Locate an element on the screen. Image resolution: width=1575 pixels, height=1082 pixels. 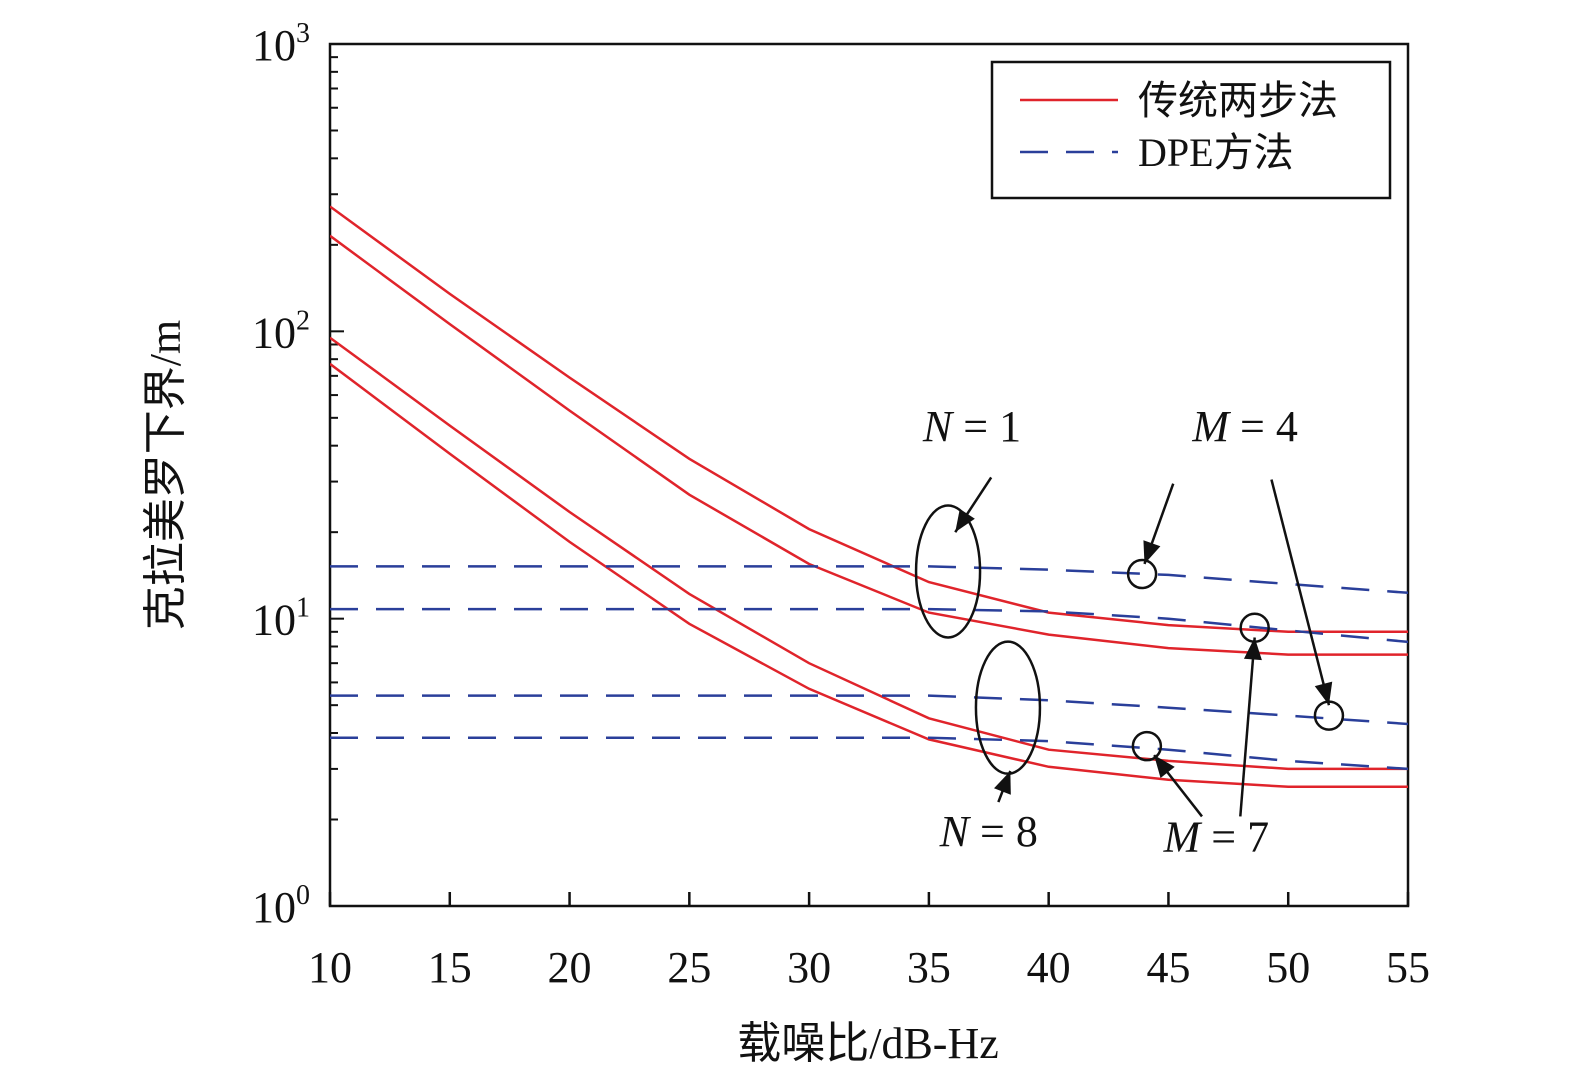
arrow-n8 is located at coordinates (1003, 786).